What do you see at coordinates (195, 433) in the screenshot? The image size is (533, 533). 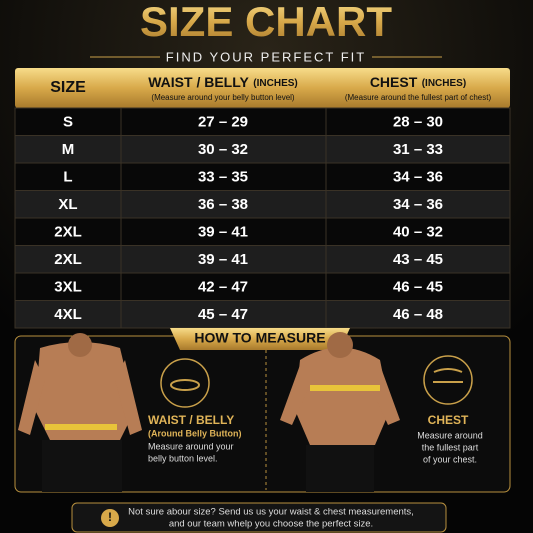 I see `waist-subtitle: (Around Belly Button)` at bounding box center [195, 433].